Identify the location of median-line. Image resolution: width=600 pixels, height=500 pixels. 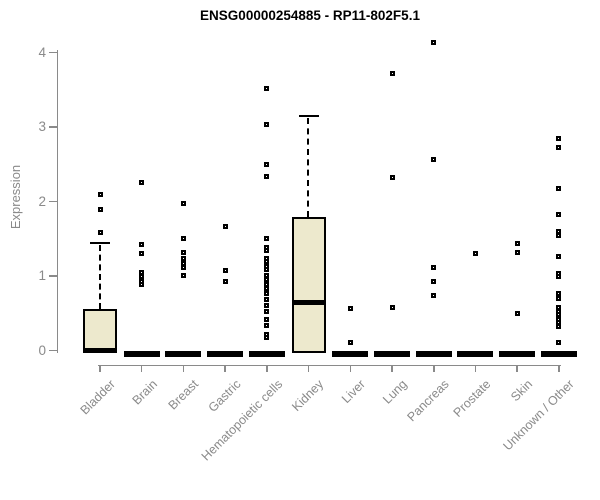
(100, 350).